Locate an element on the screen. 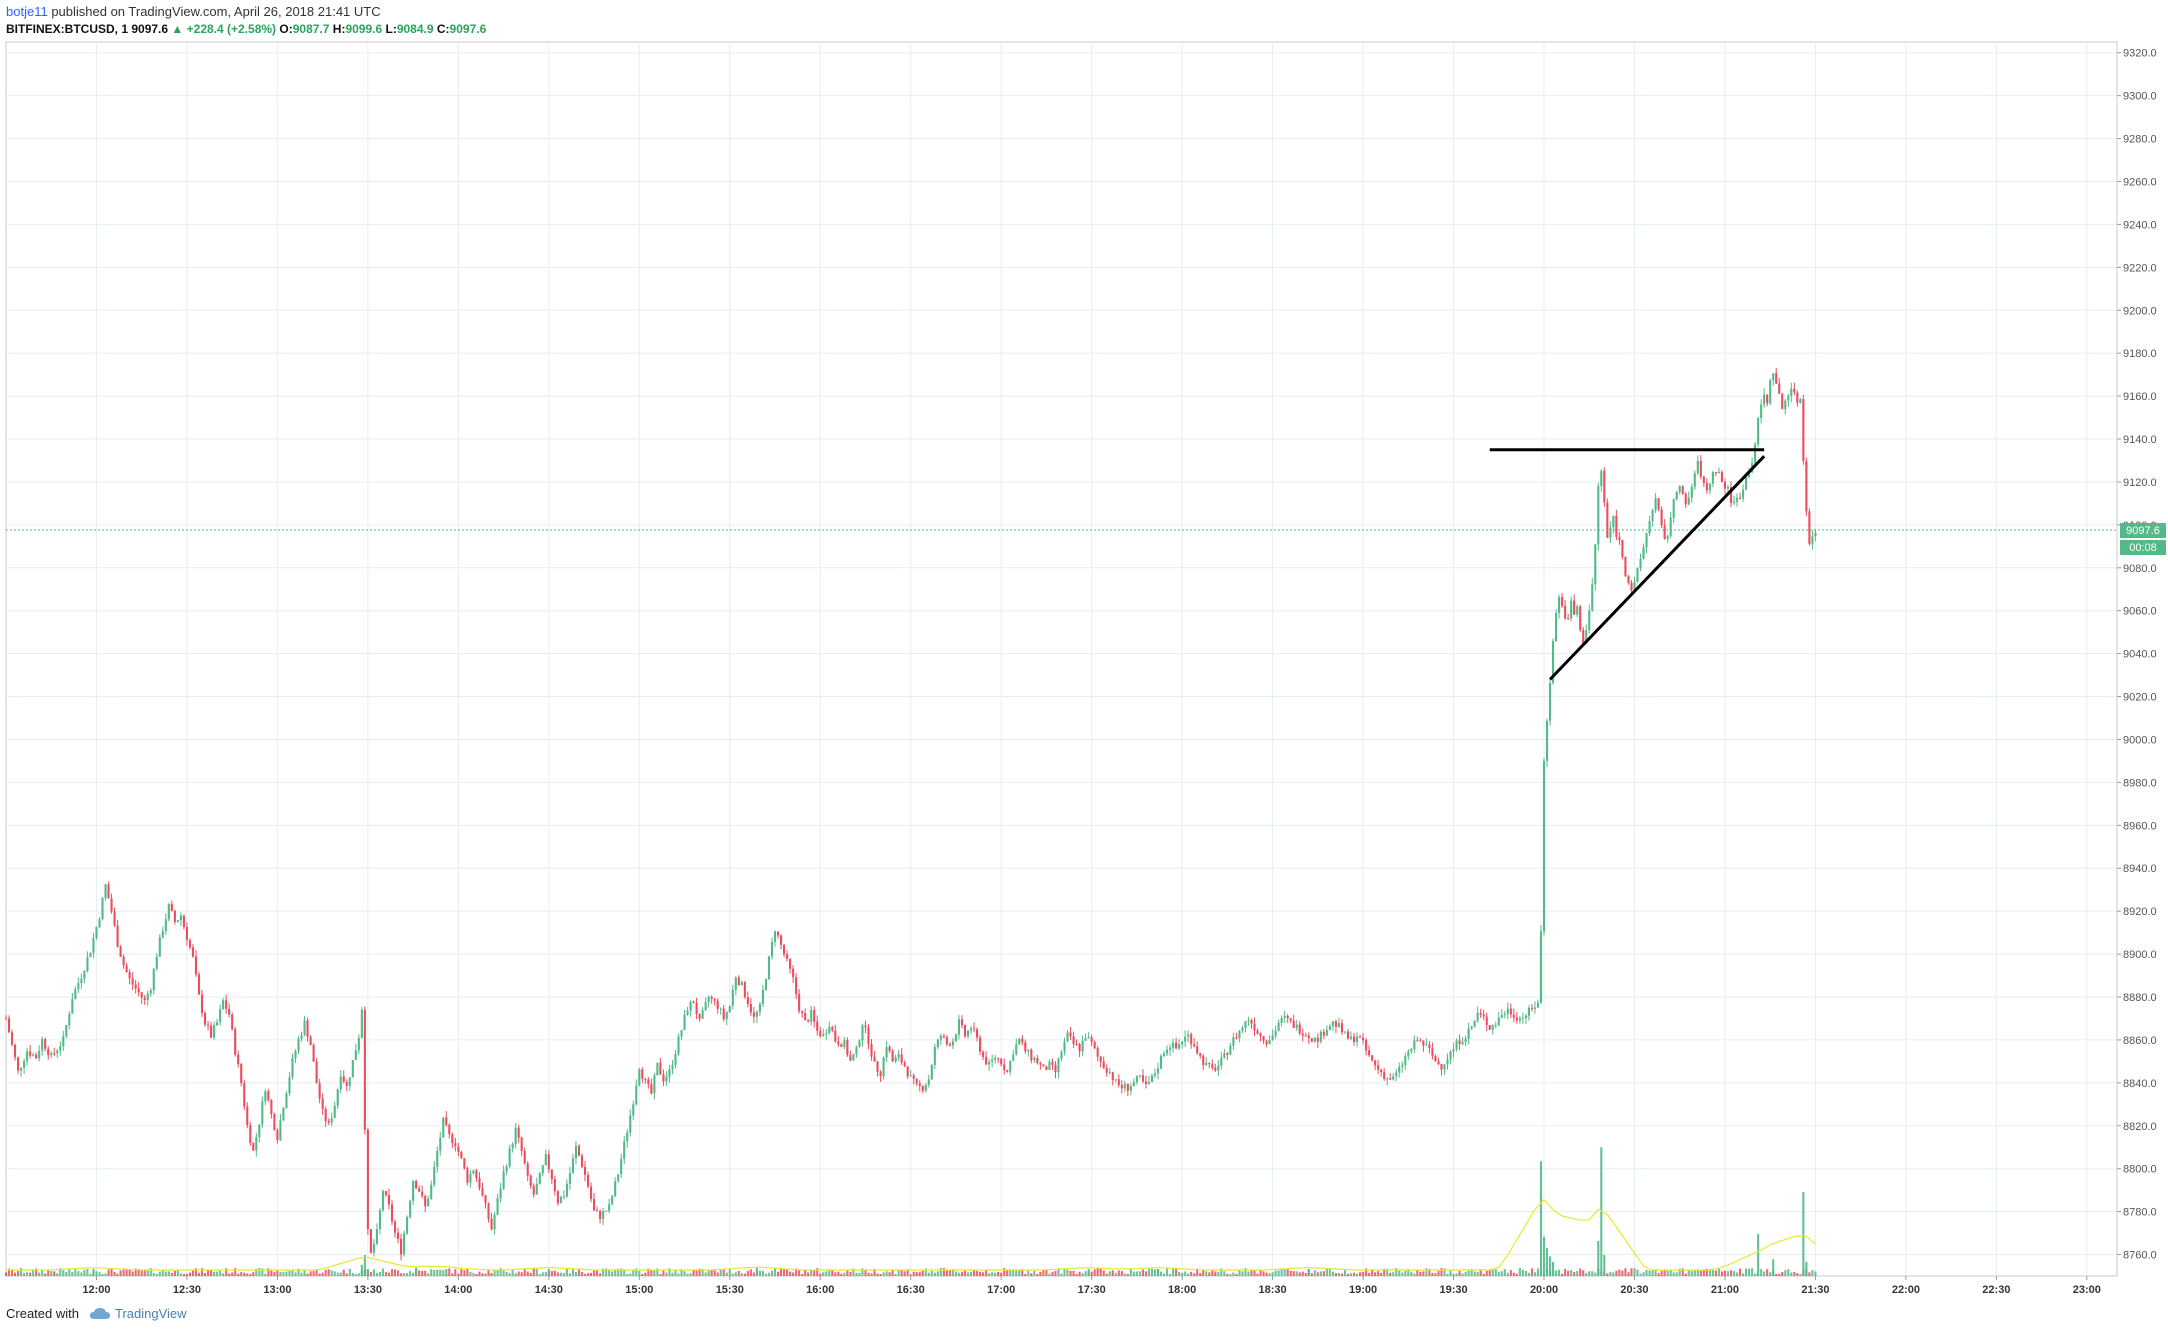 The width and height of the screenshot is (2168, 1334). tradingview-link: TradingView is located at coordinates (150, 1313).